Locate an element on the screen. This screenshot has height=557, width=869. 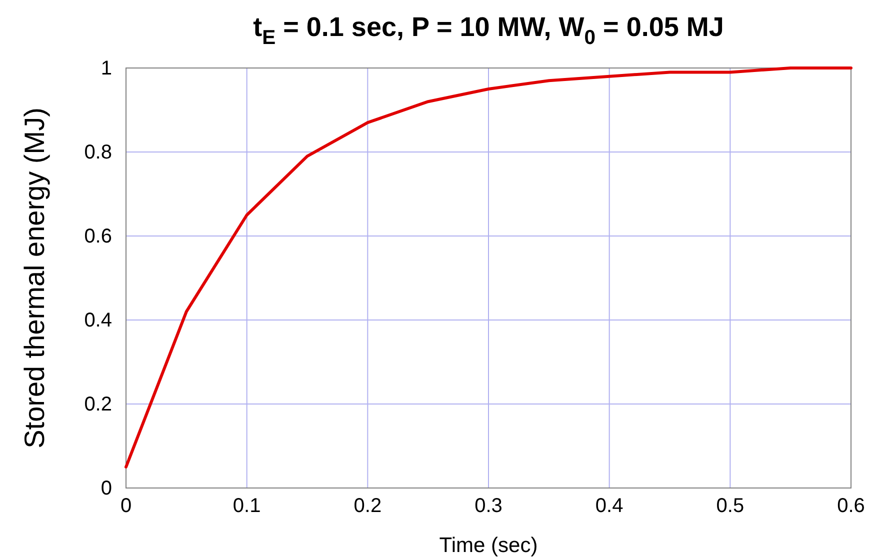
y-tick-label: 0.8 is located at coordinates (98, 152).